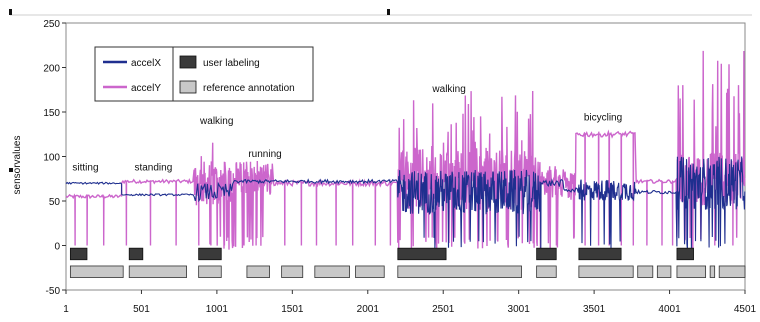 The image size is (760, 322). Describe the element at coordinates (745, 309) in the screenshot. I see `x-tick-label: 4501` at that location.